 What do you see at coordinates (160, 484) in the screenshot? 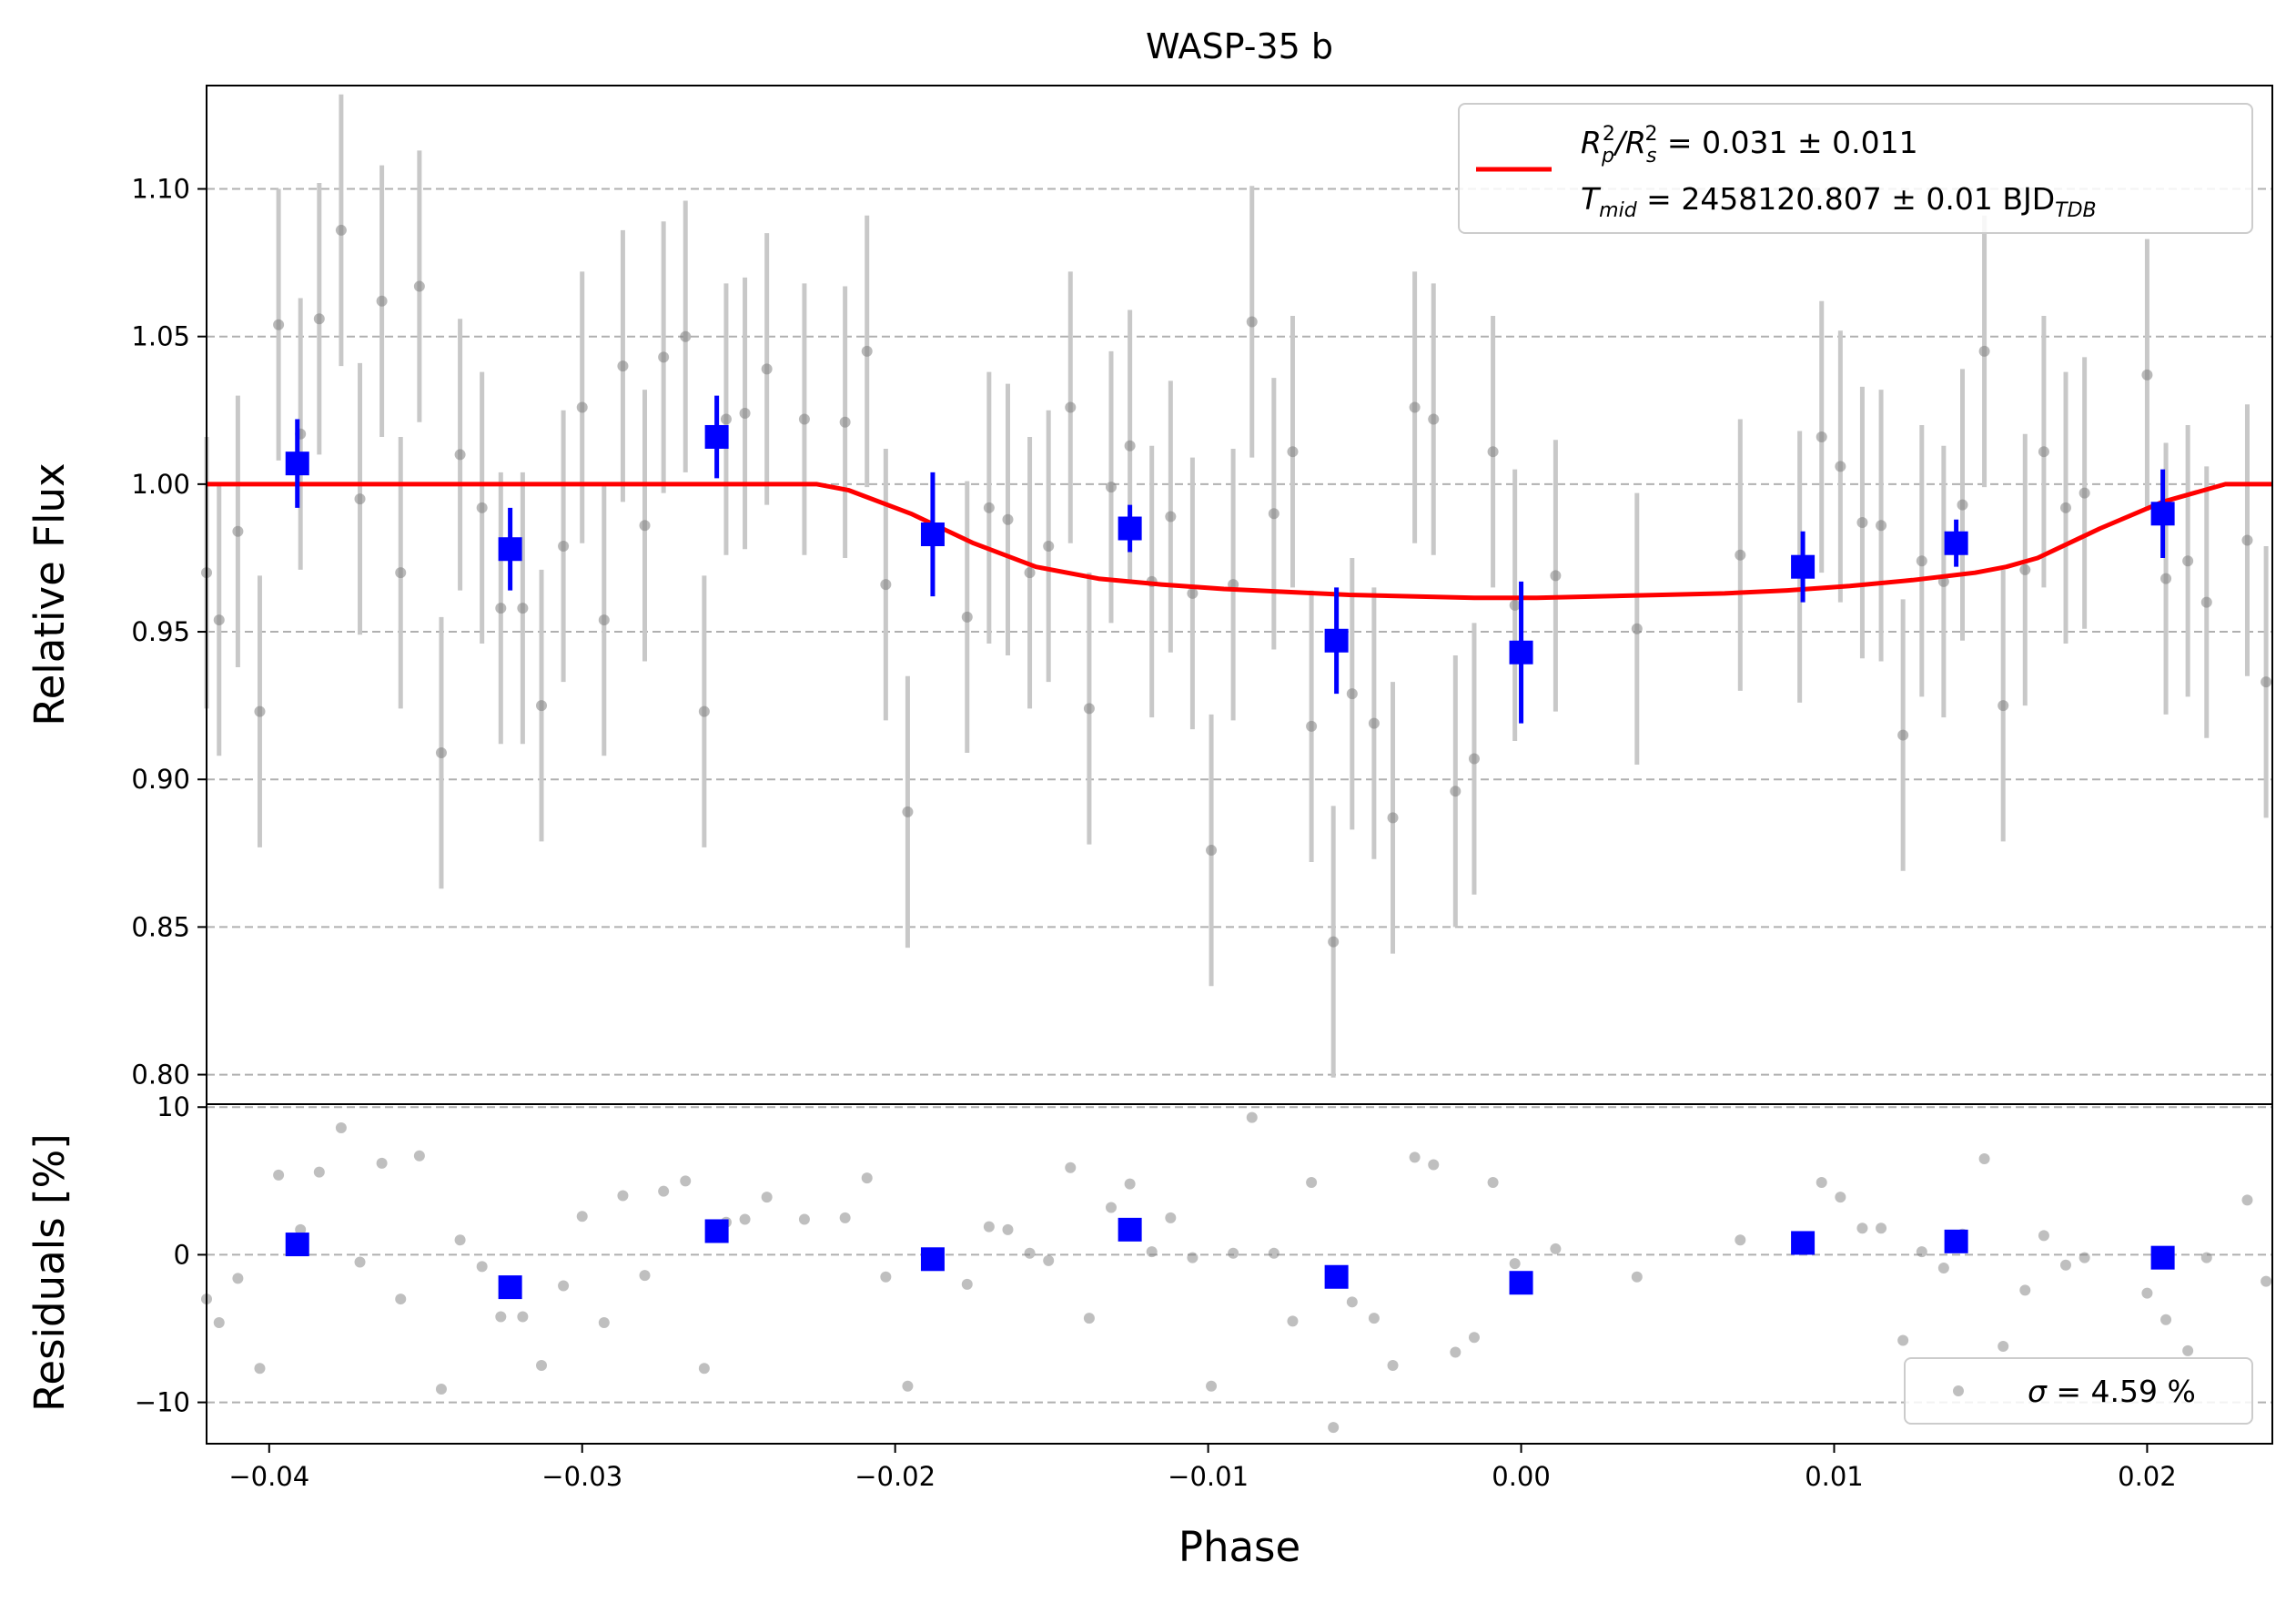
I see `main-y-tick-label: 1.00` at bounding box center [160, 484].